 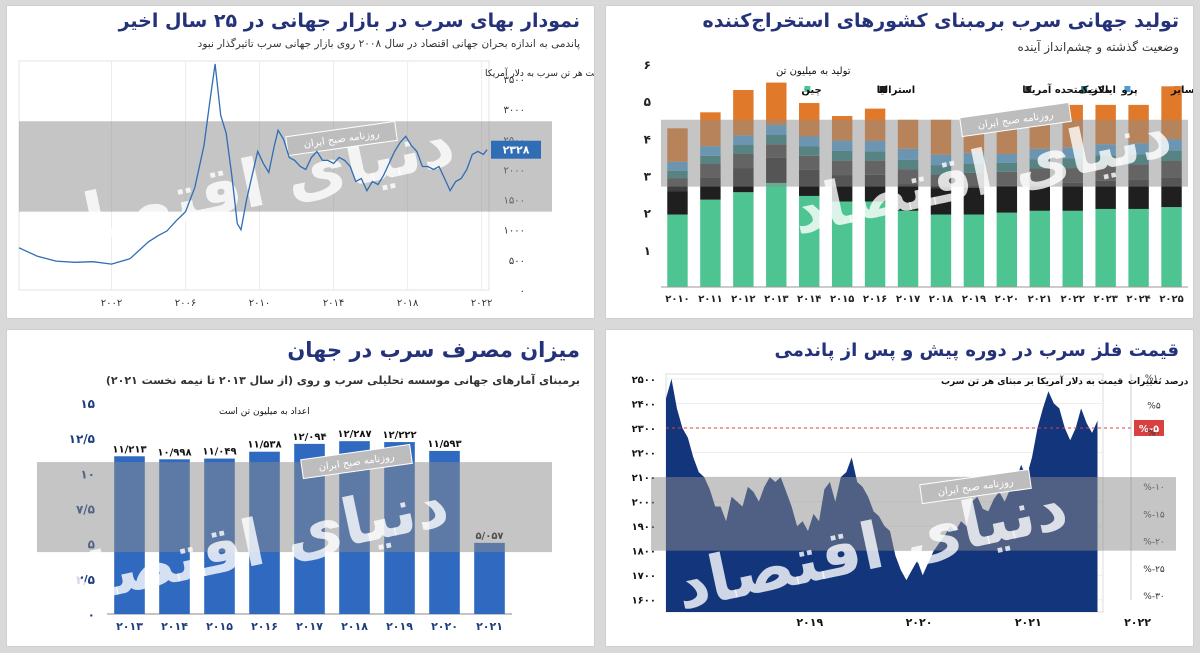 What do you see at coordinates (647, 251) in the screenshot?
I see `production-y-tick: ۱` at bounding box center [647, 251].